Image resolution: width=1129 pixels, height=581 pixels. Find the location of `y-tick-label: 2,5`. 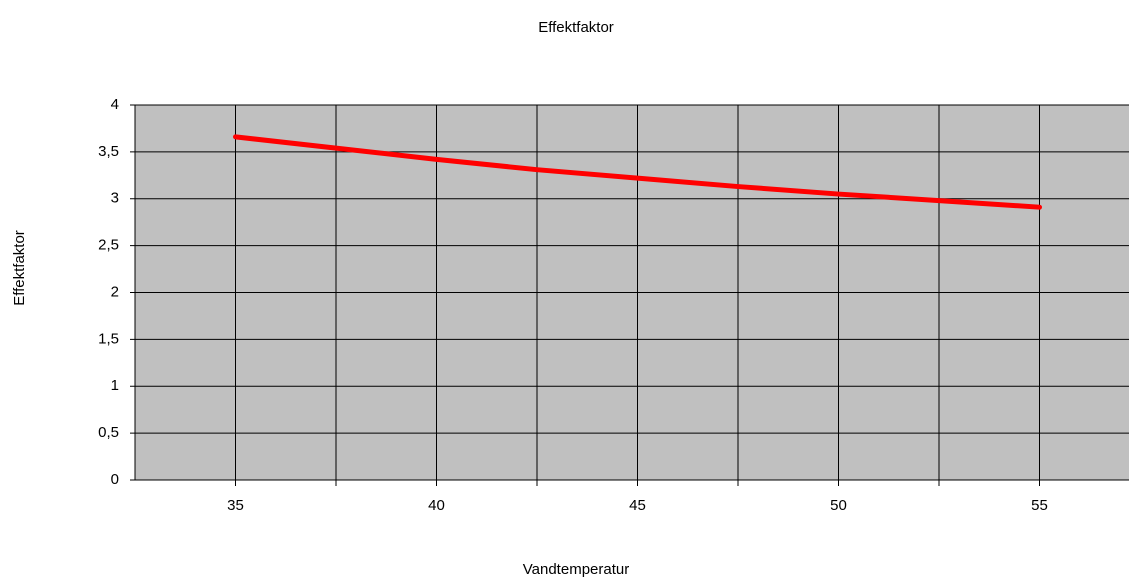

y-tick-label: 2,5 is located at coordinates (108, 245).